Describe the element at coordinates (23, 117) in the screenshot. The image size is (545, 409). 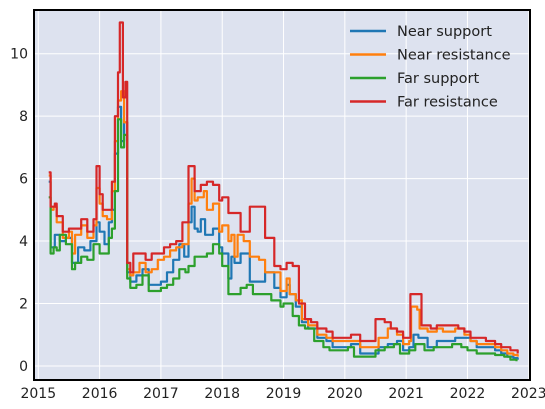
I see `y-tick-label: 8` at that location.